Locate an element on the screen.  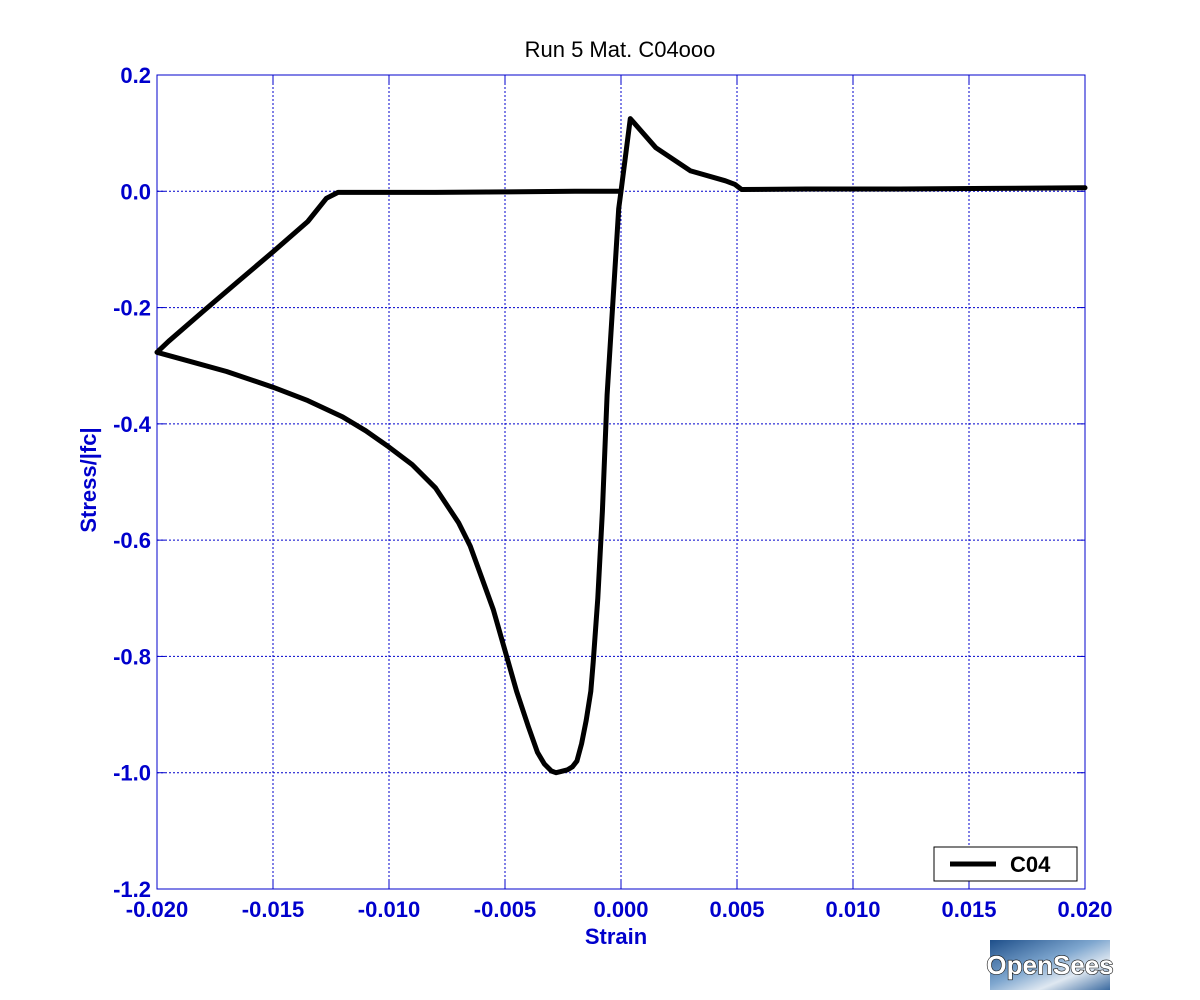
y-tick-label: -1.2 is located at coordinates (132, 889).